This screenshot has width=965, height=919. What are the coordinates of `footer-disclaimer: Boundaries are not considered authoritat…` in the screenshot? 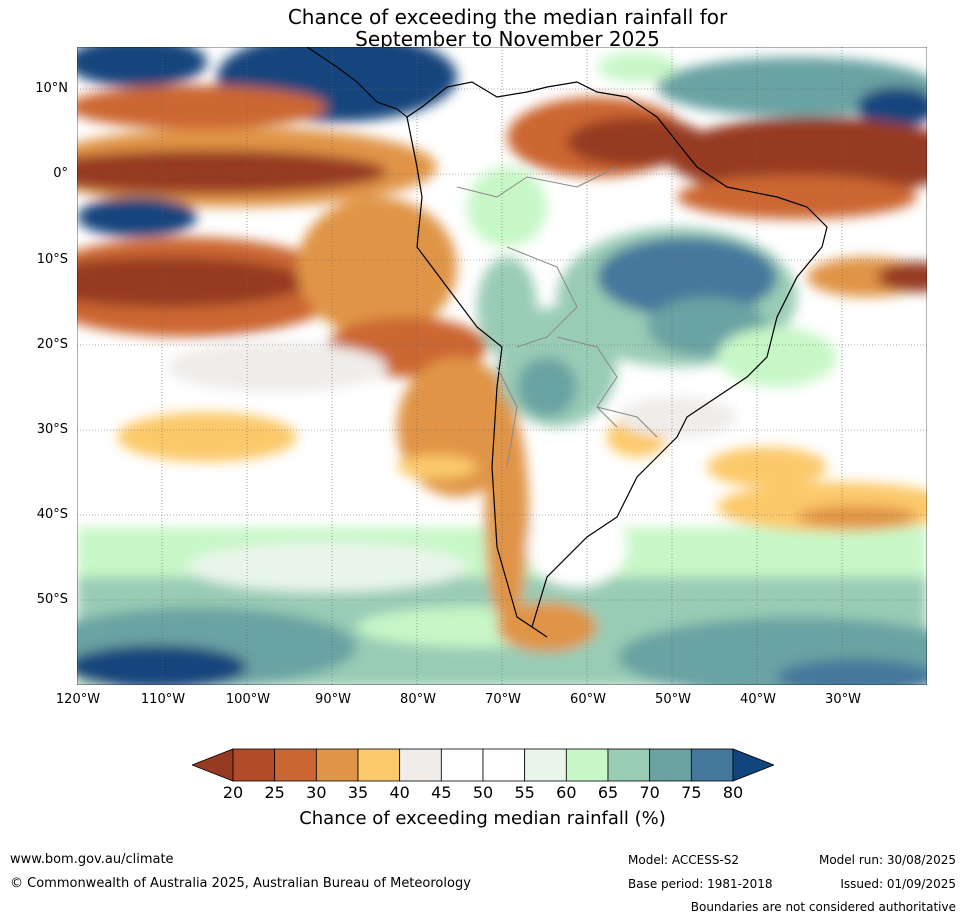 It's located at (823, 907).